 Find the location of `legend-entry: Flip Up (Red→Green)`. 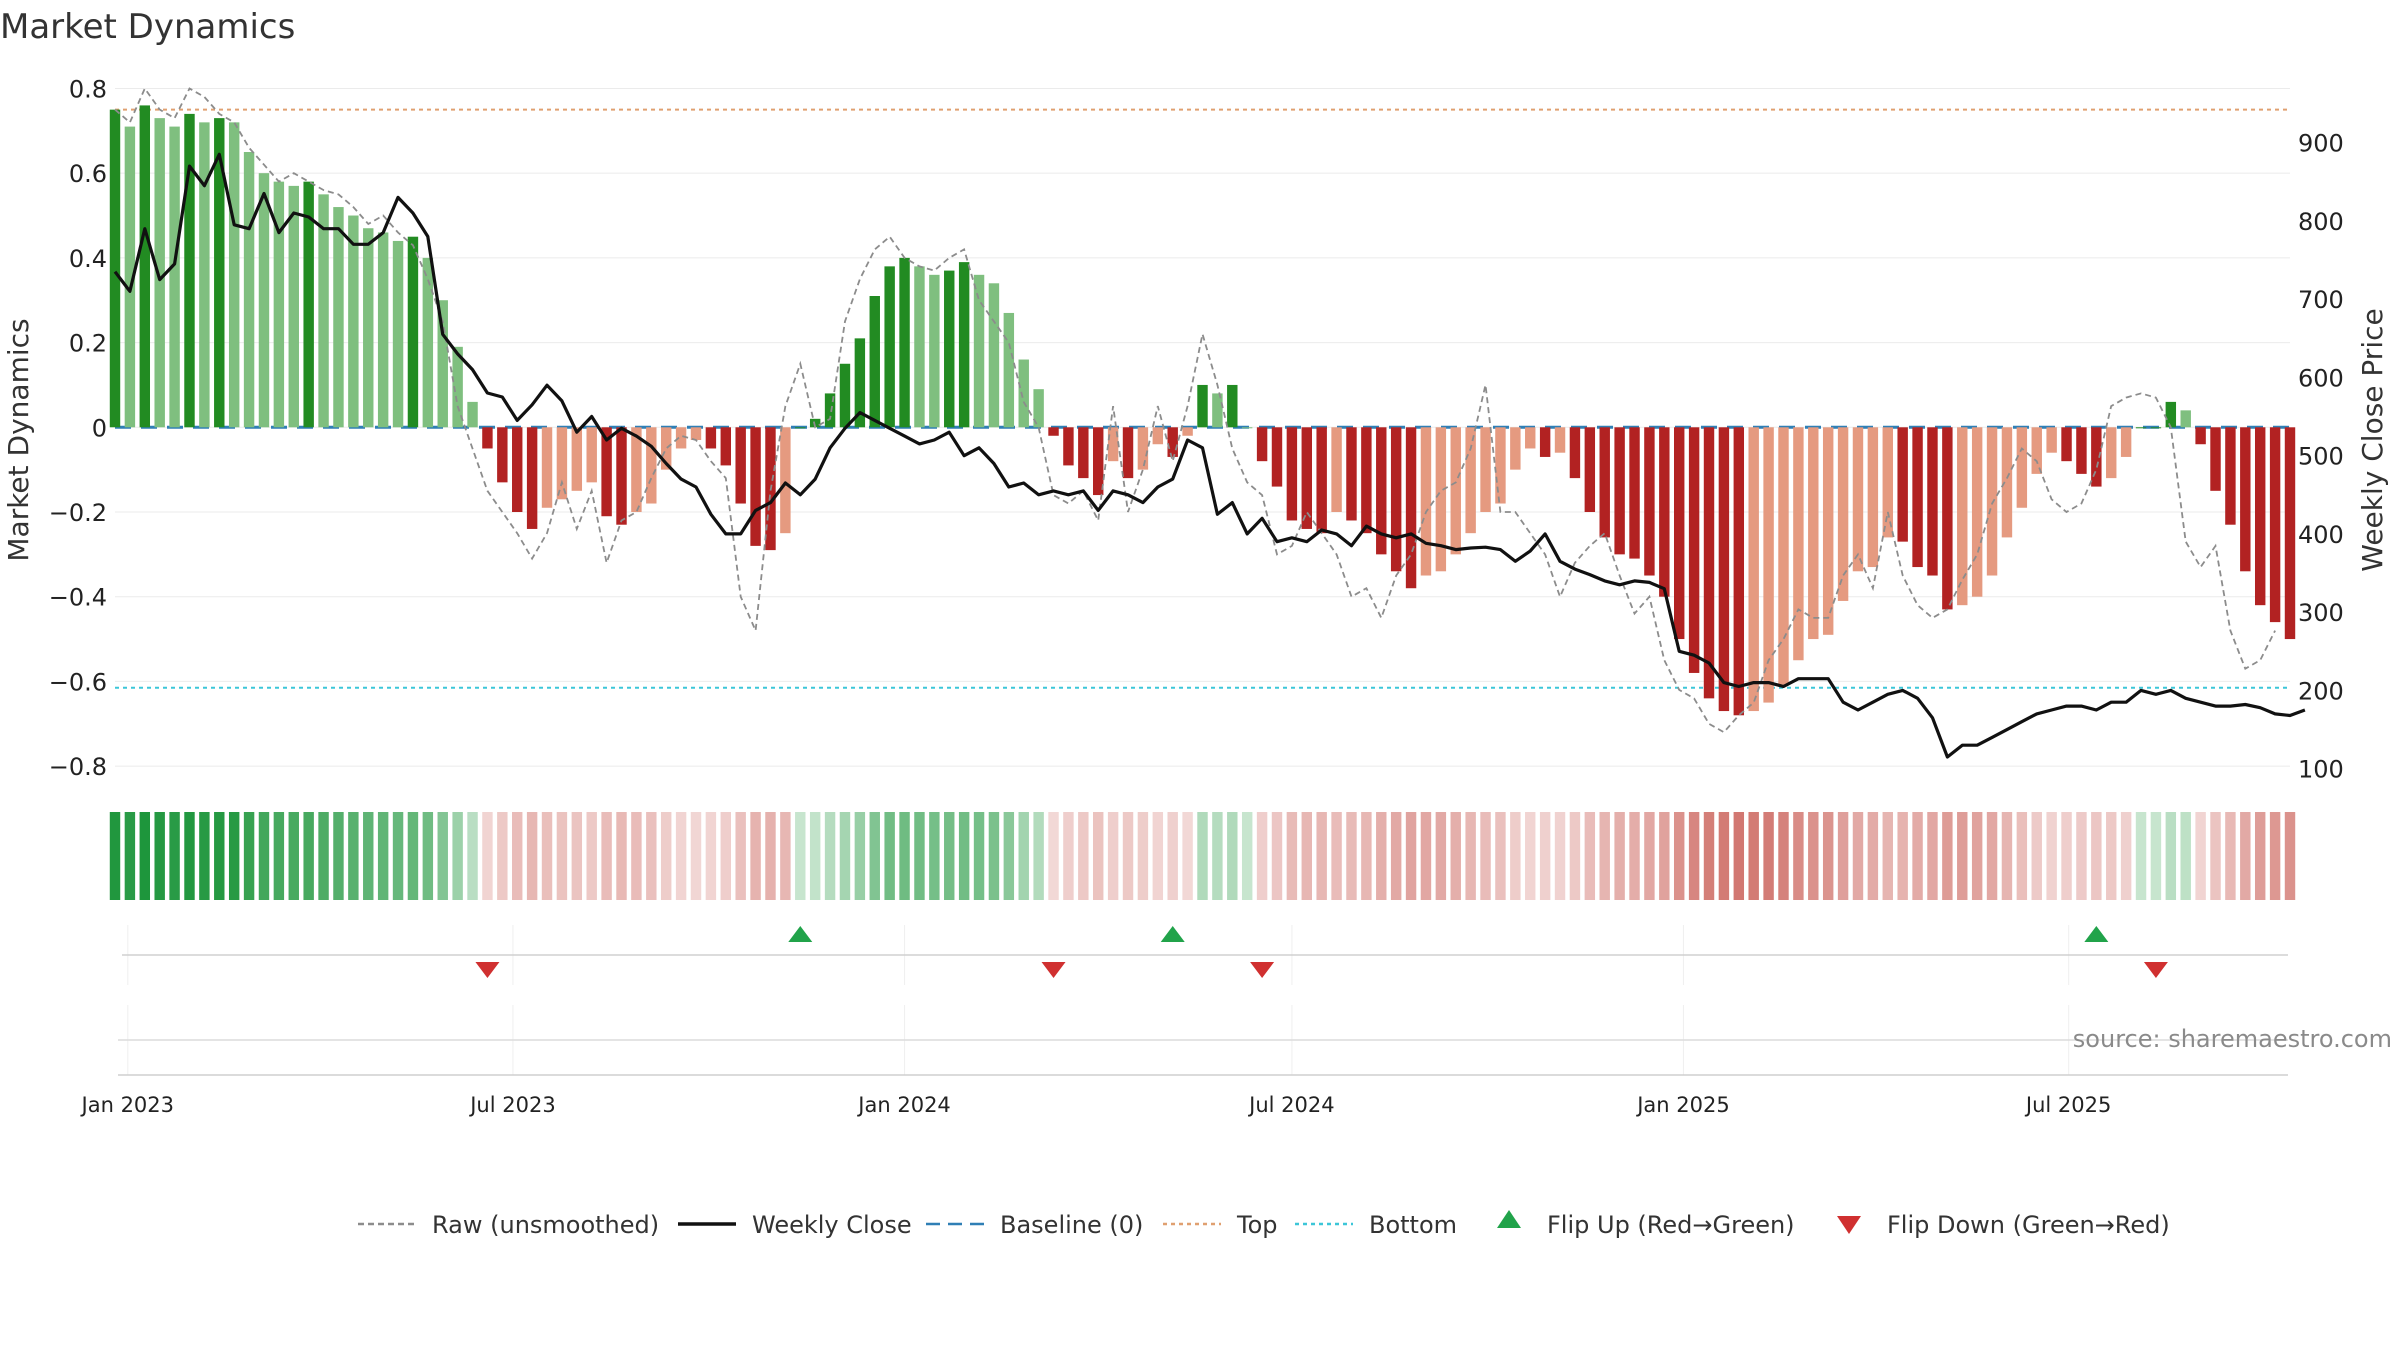

legend-entry: Flip Up (Red→Green) is located at coordinates (1646, 1224).